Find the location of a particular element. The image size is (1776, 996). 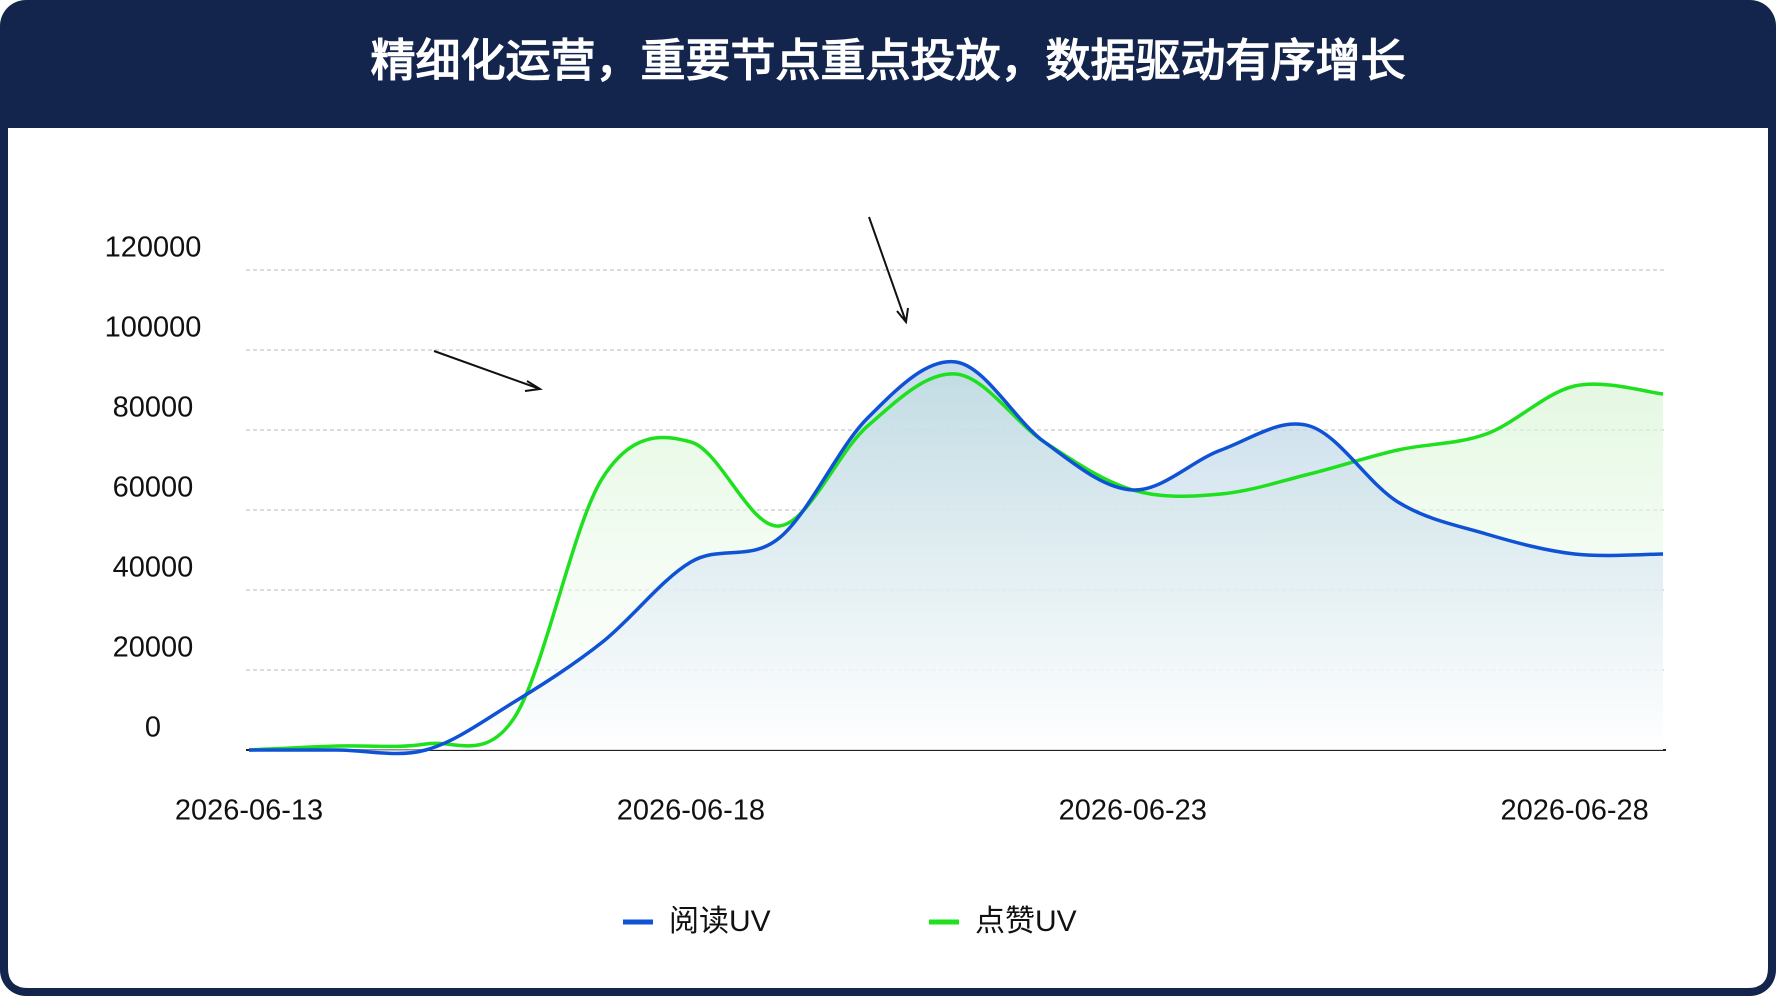

x-tick-label: 2026-06-18 is located at coordinates (691, 811).